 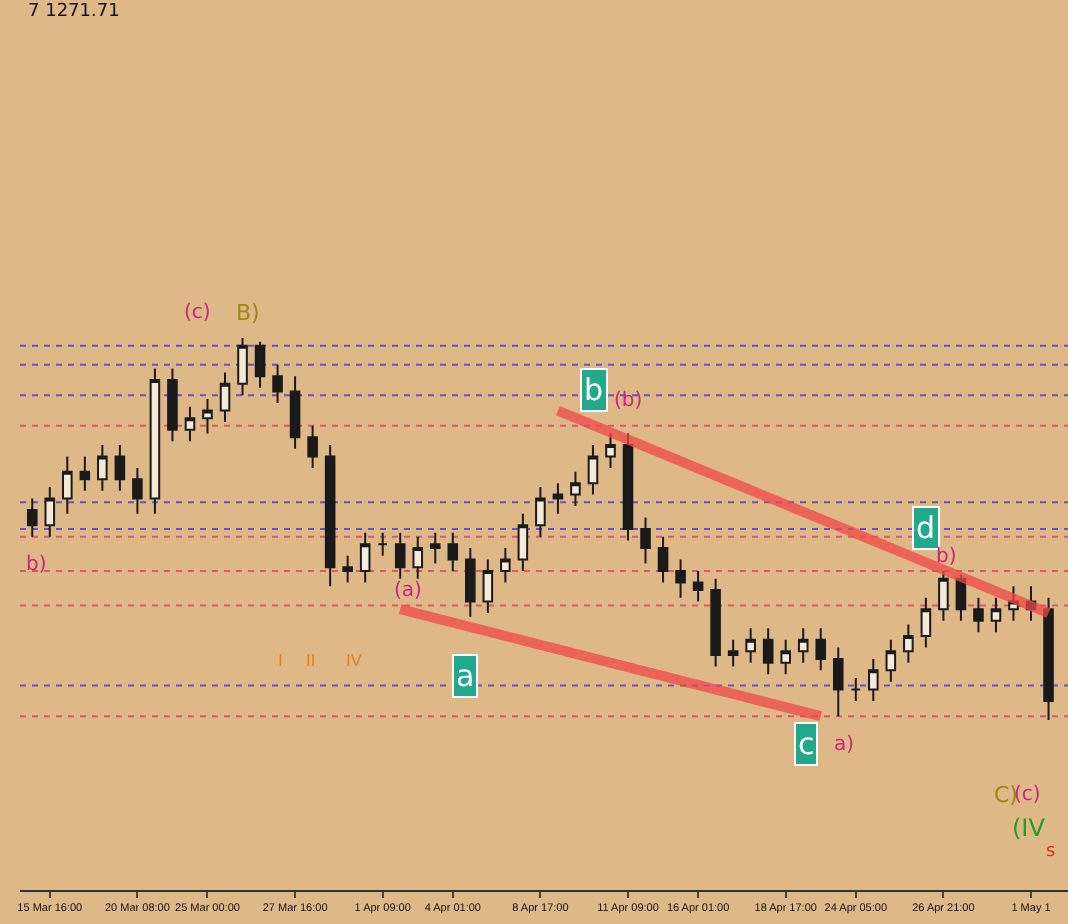 What do you see at coordinates (926, 528) in the screenshot?
I see `annotation: d` at bounding box center [926, 528].